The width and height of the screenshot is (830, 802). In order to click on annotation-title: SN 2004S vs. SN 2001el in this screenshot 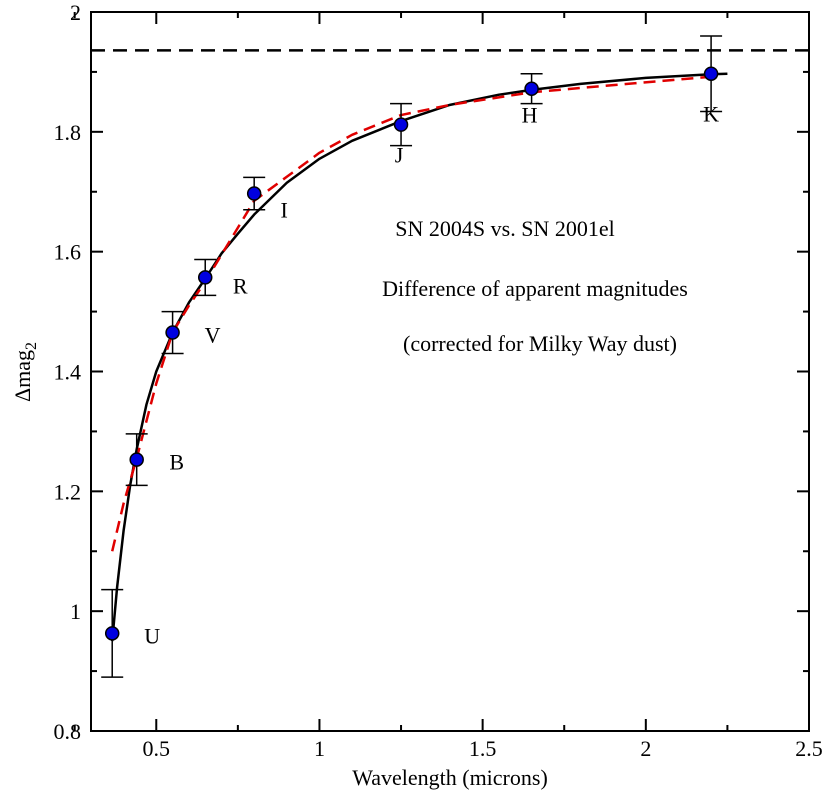, I will do `click(504, 228)`.